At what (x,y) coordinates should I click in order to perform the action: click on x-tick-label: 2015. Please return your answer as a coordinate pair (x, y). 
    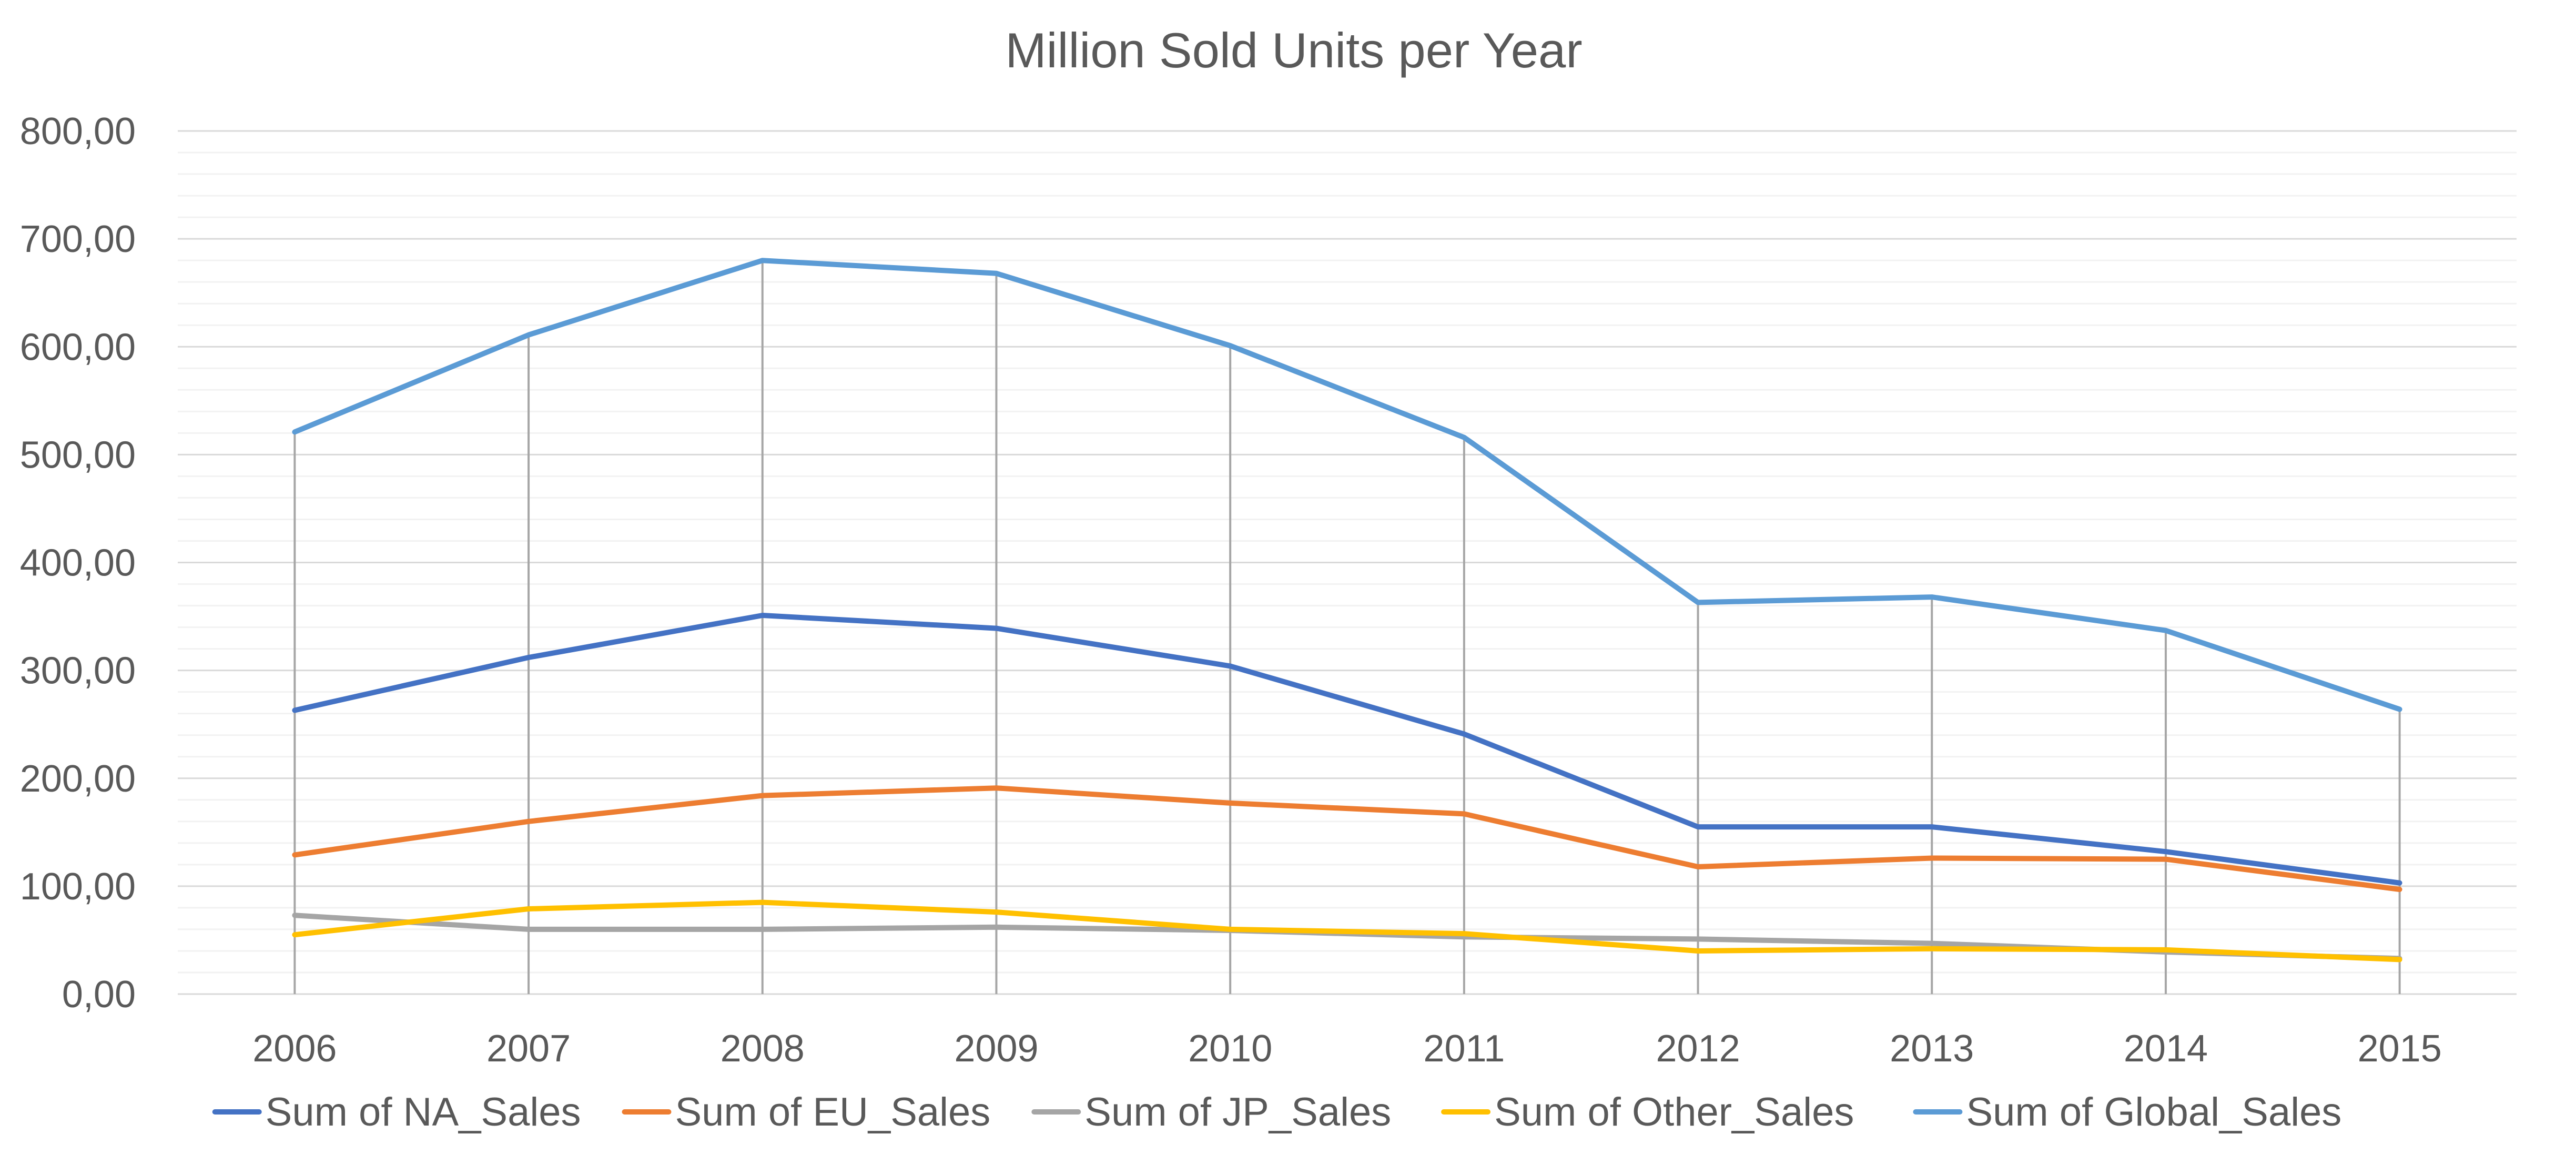
    Looking at the image, I should click on (2400, 1049).